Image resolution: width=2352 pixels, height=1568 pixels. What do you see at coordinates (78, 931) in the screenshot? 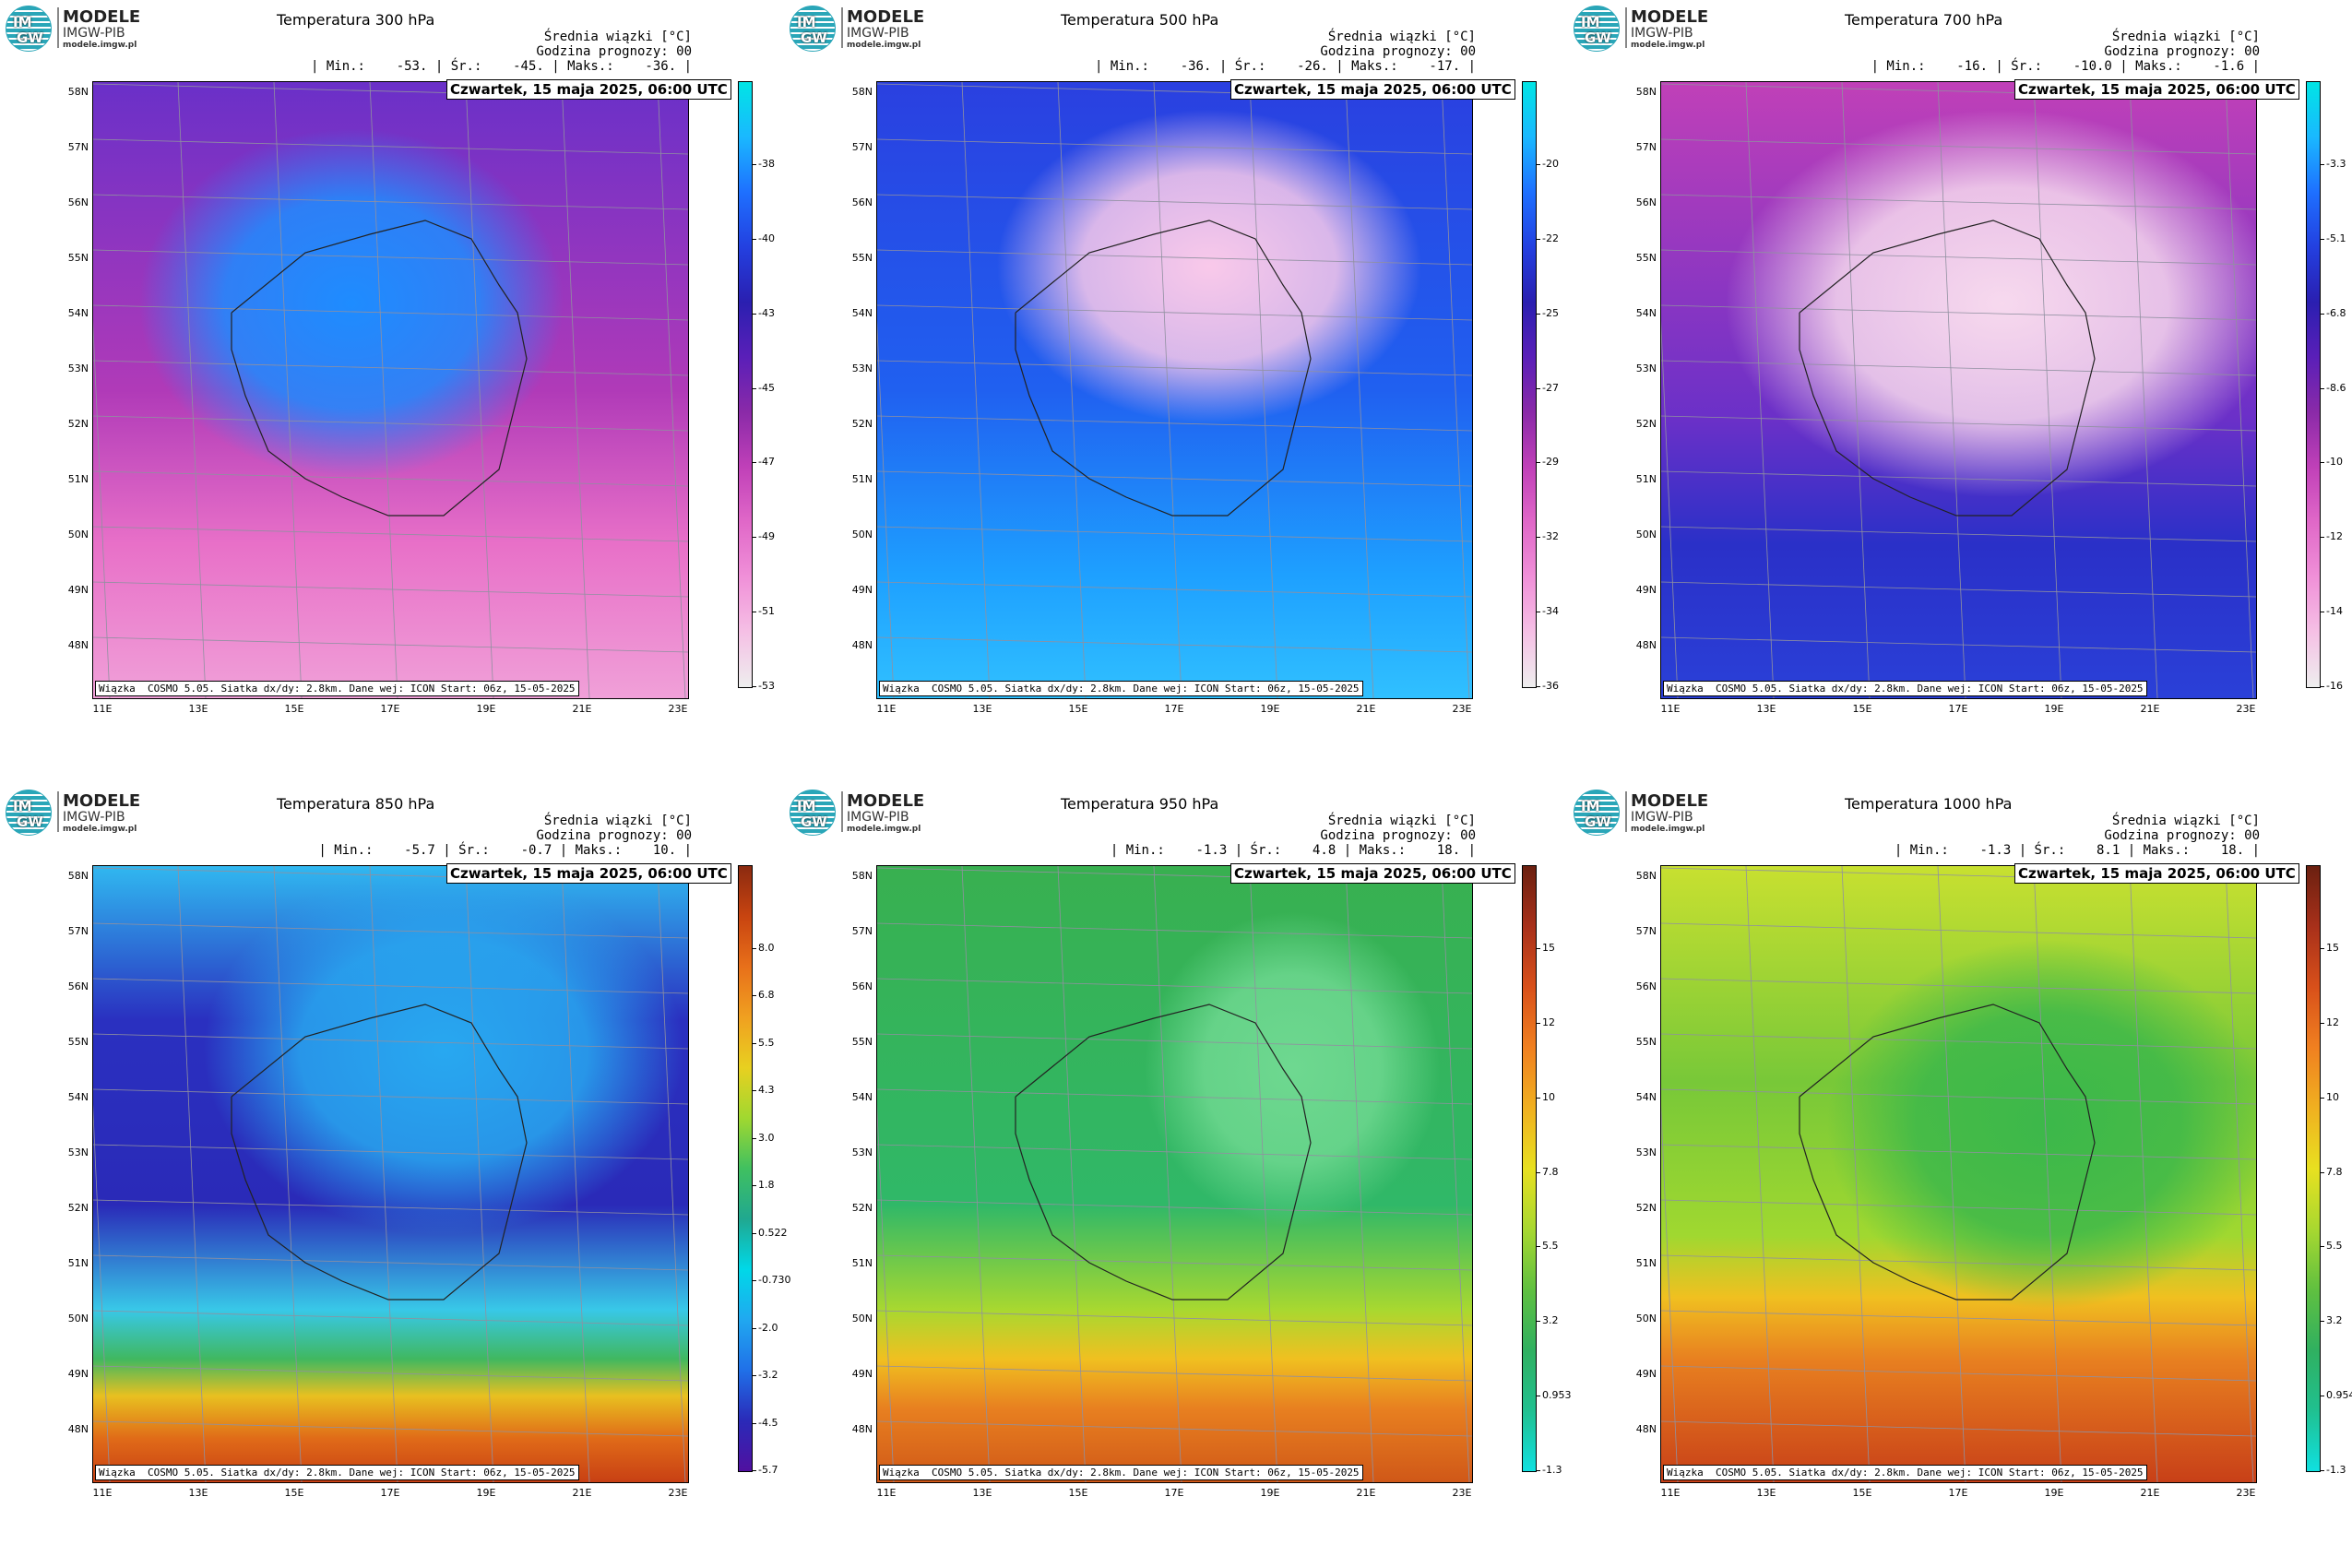
I see `latitude-label: 57N` at bounding box center [78, 931].